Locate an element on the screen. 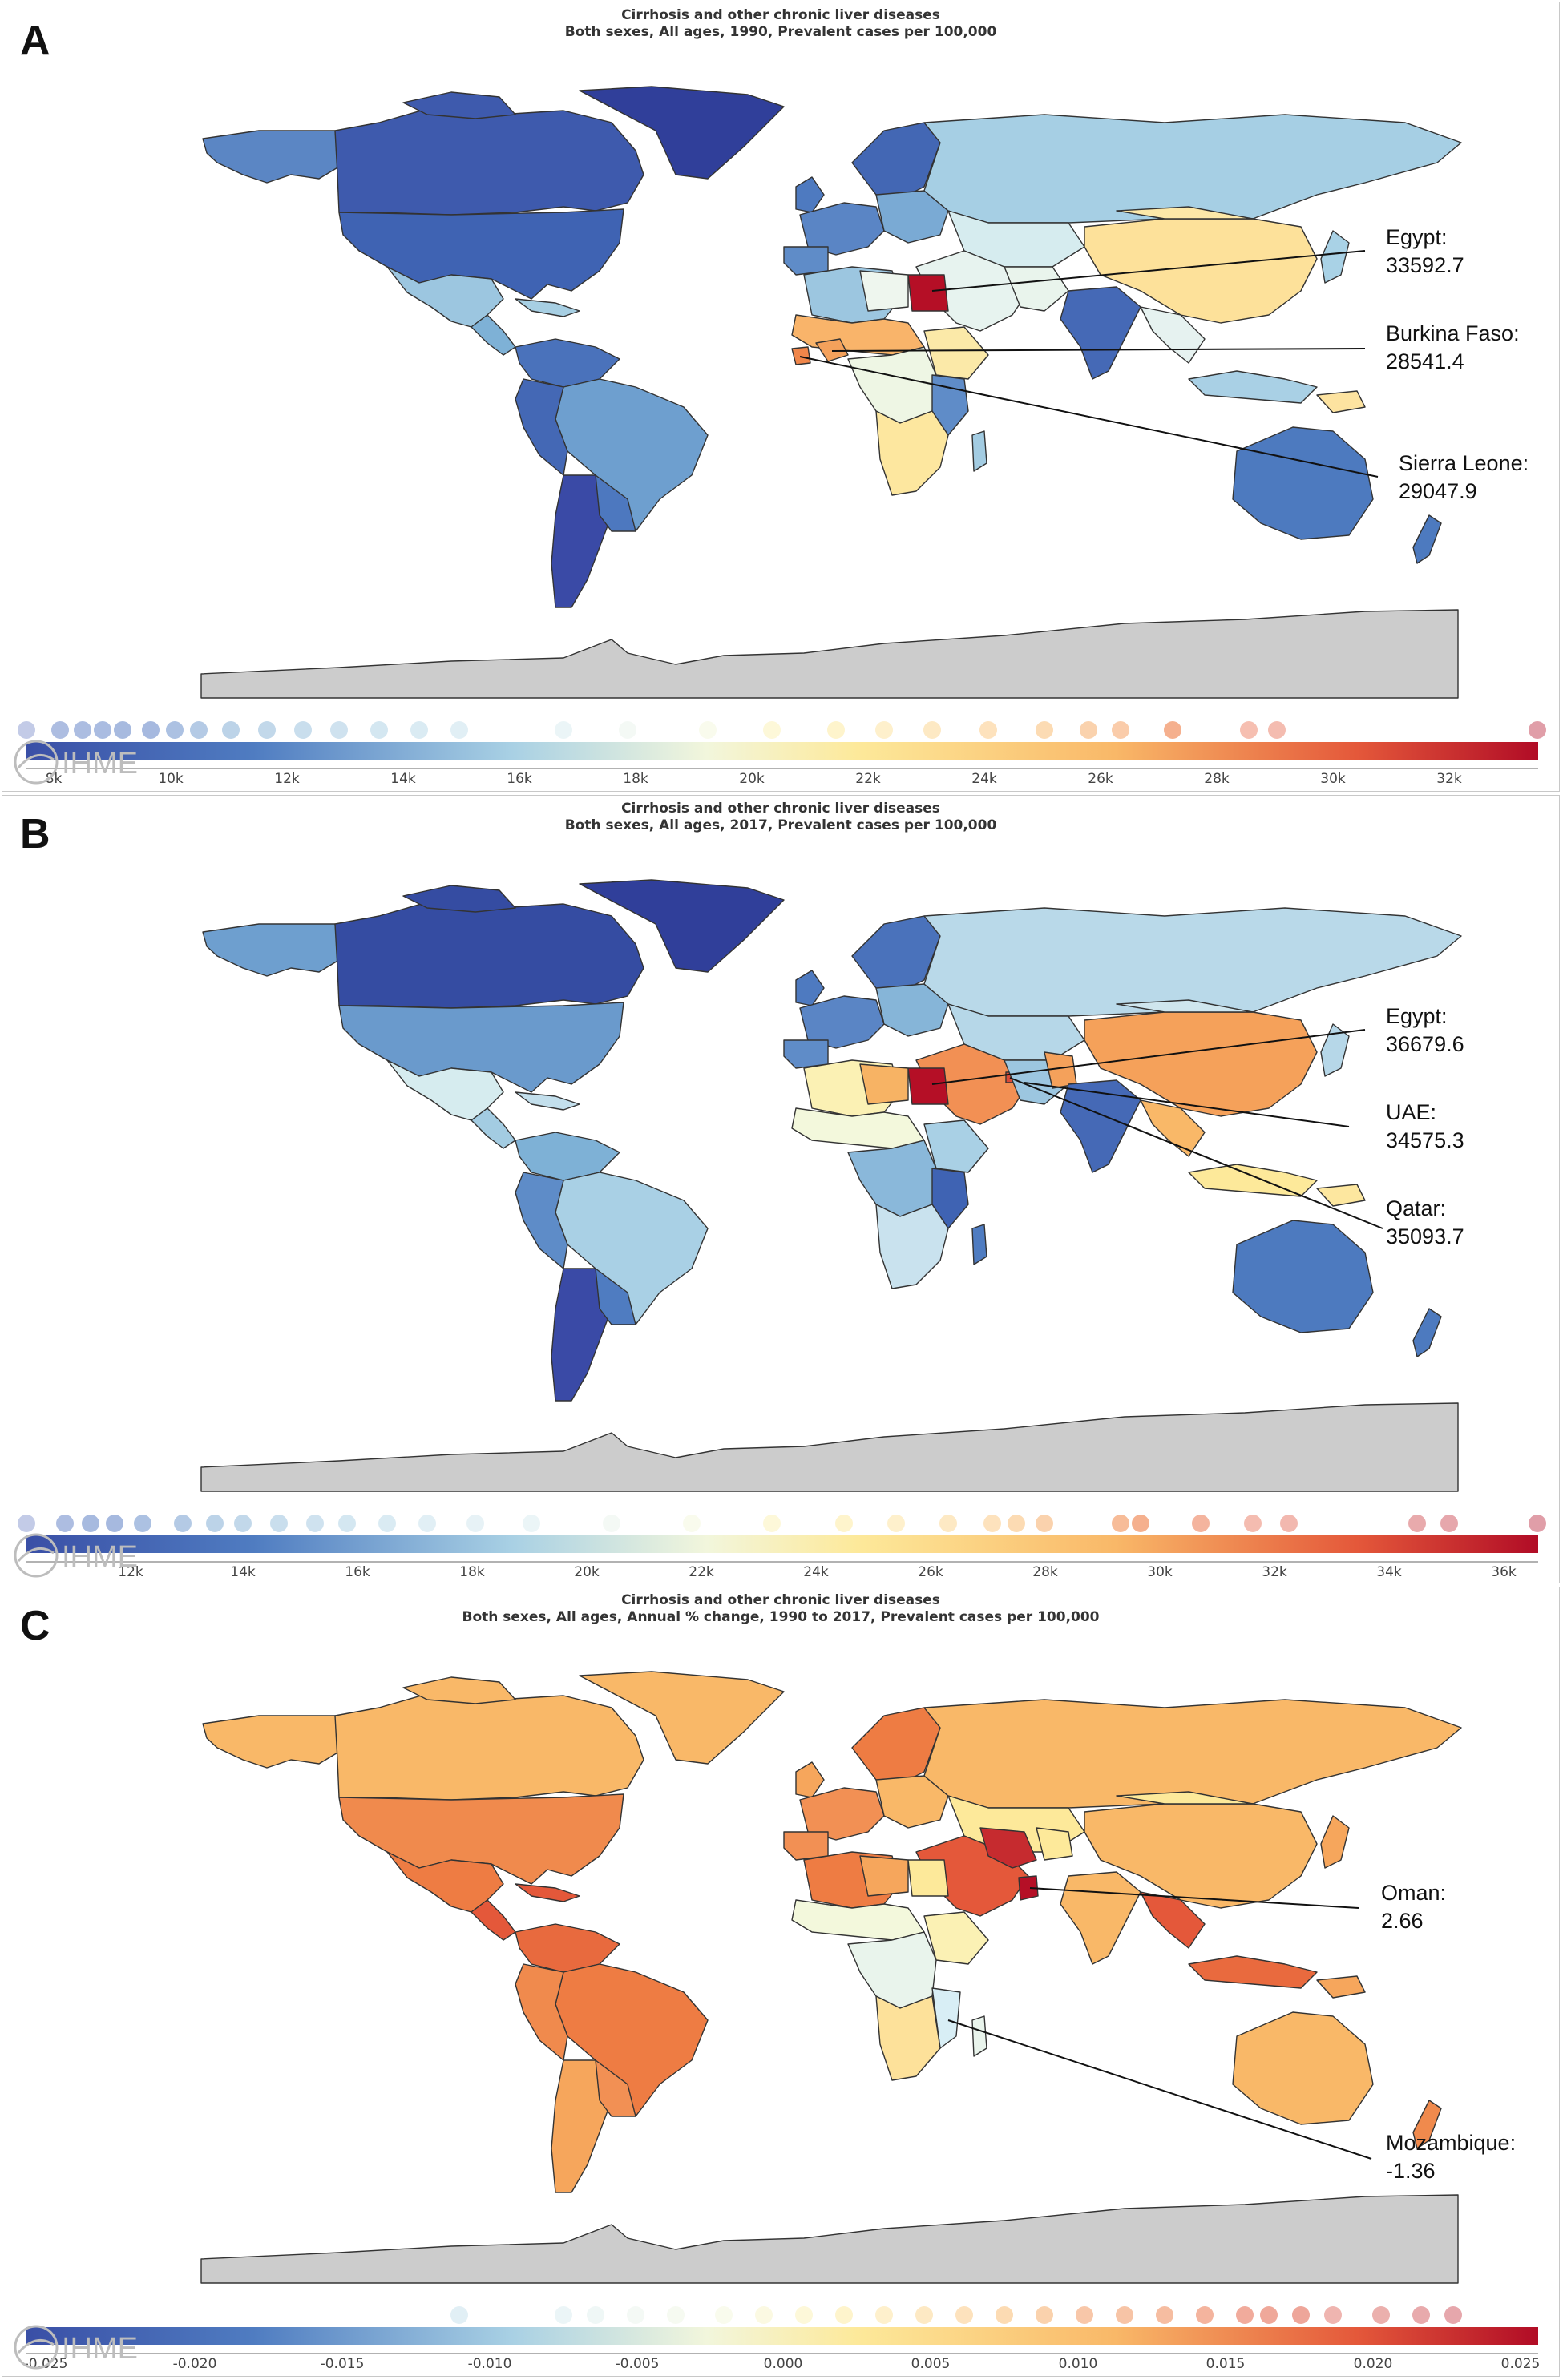  svg-text: 36k is located at coordinates (1504, 1572).